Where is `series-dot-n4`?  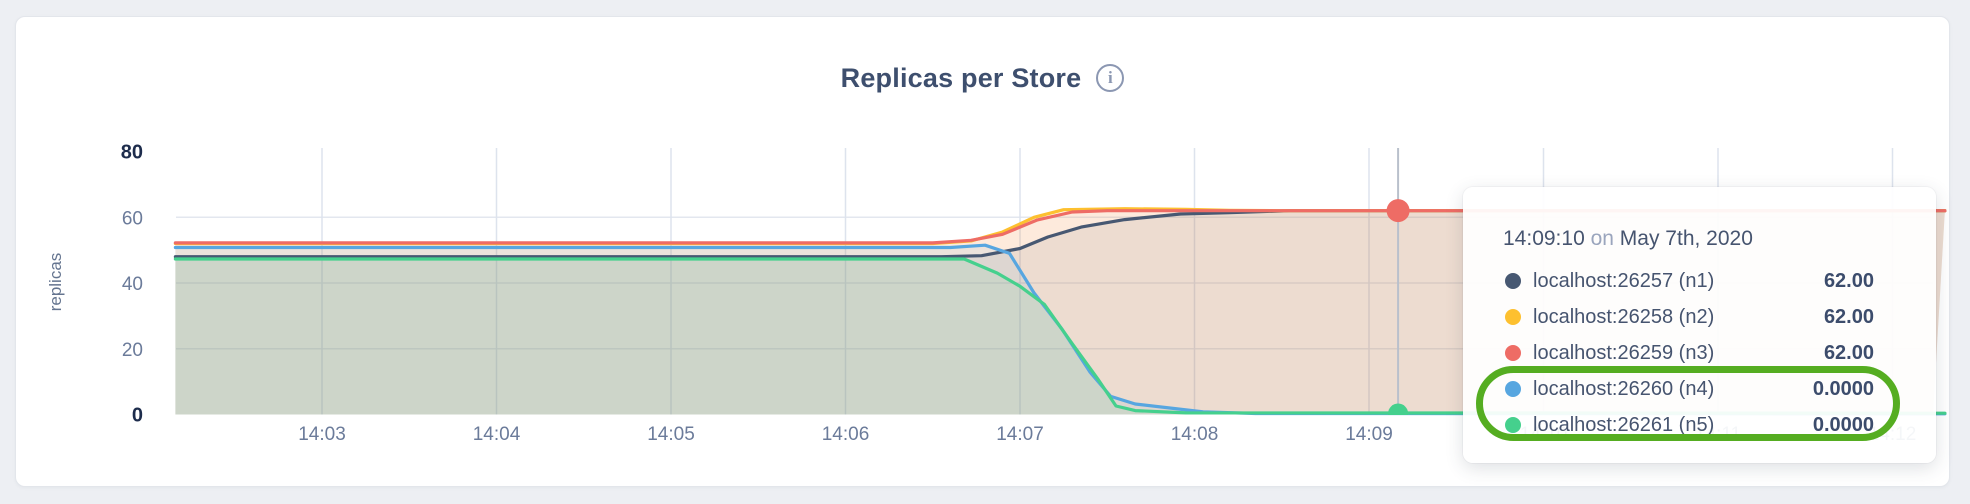 series-dot-n4 is located at coordinates (1513, 389).